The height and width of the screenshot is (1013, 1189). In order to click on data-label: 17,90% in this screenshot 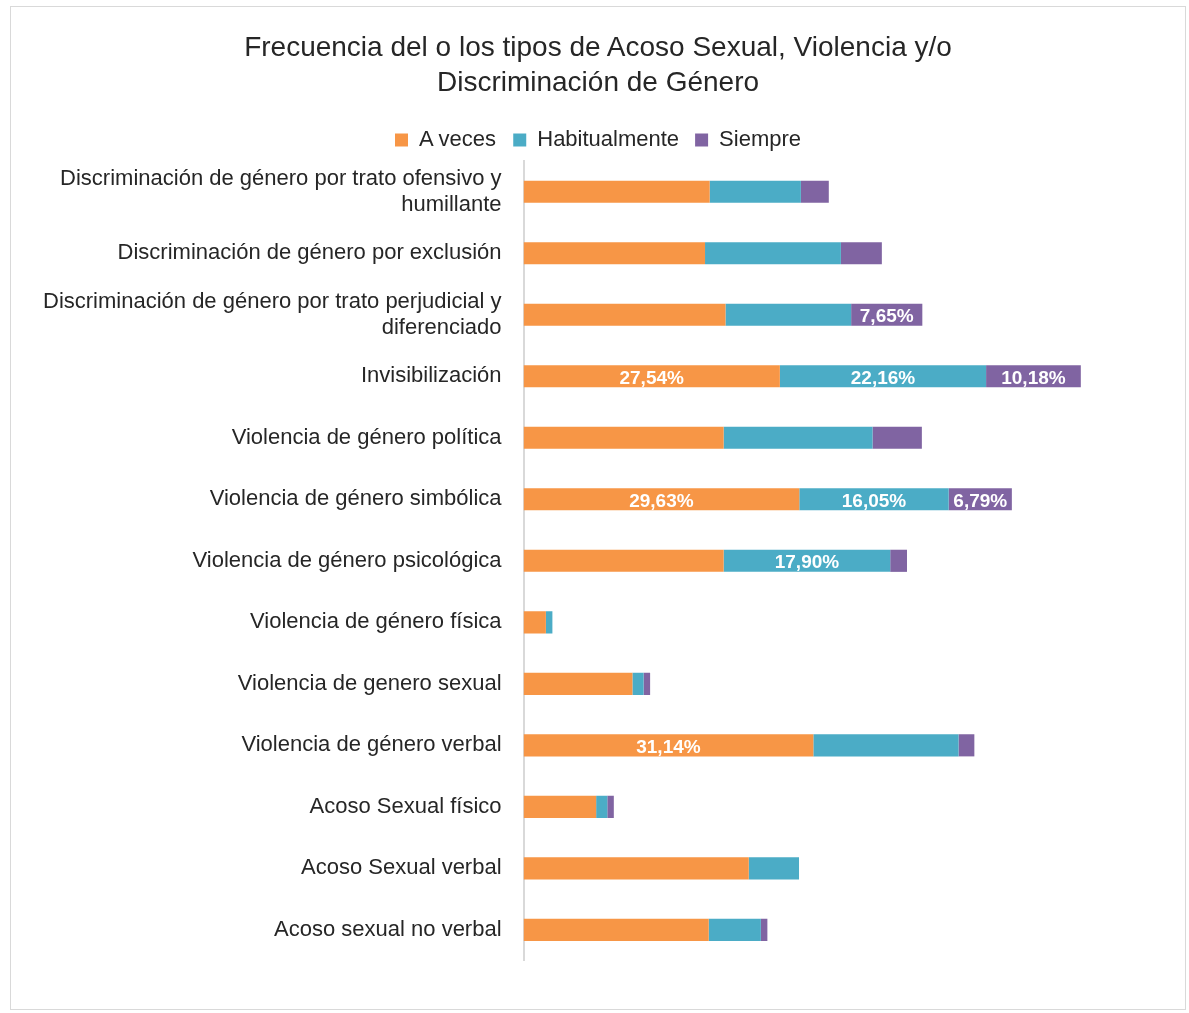, I will do `click(807, 562)`.